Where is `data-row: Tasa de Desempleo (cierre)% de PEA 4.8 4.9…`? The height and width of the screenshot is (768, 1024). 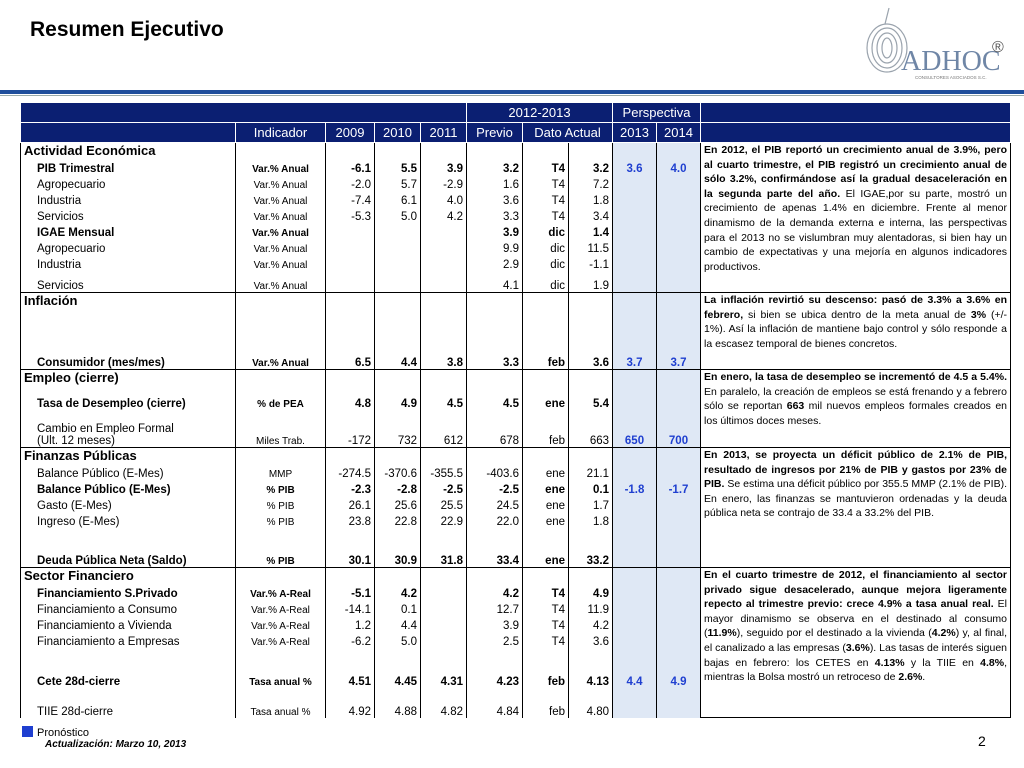 data-row: Tasa de Desempleo (cierre)% de PEA 4.8 4.9… is located at coordinates (515, 397).